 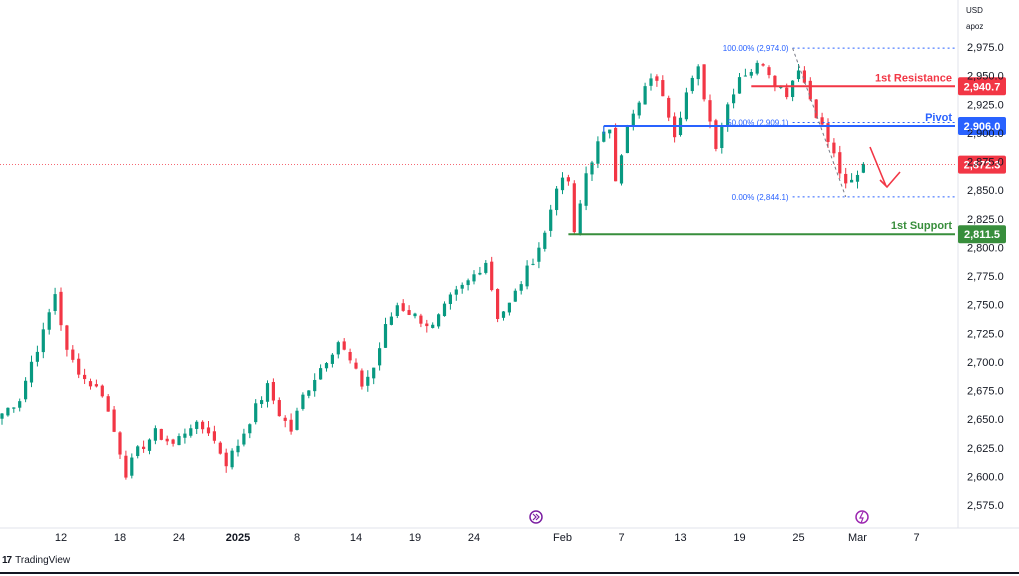 I want to click on price-tick-label: 2,900.0, so click(x=985, y=134).